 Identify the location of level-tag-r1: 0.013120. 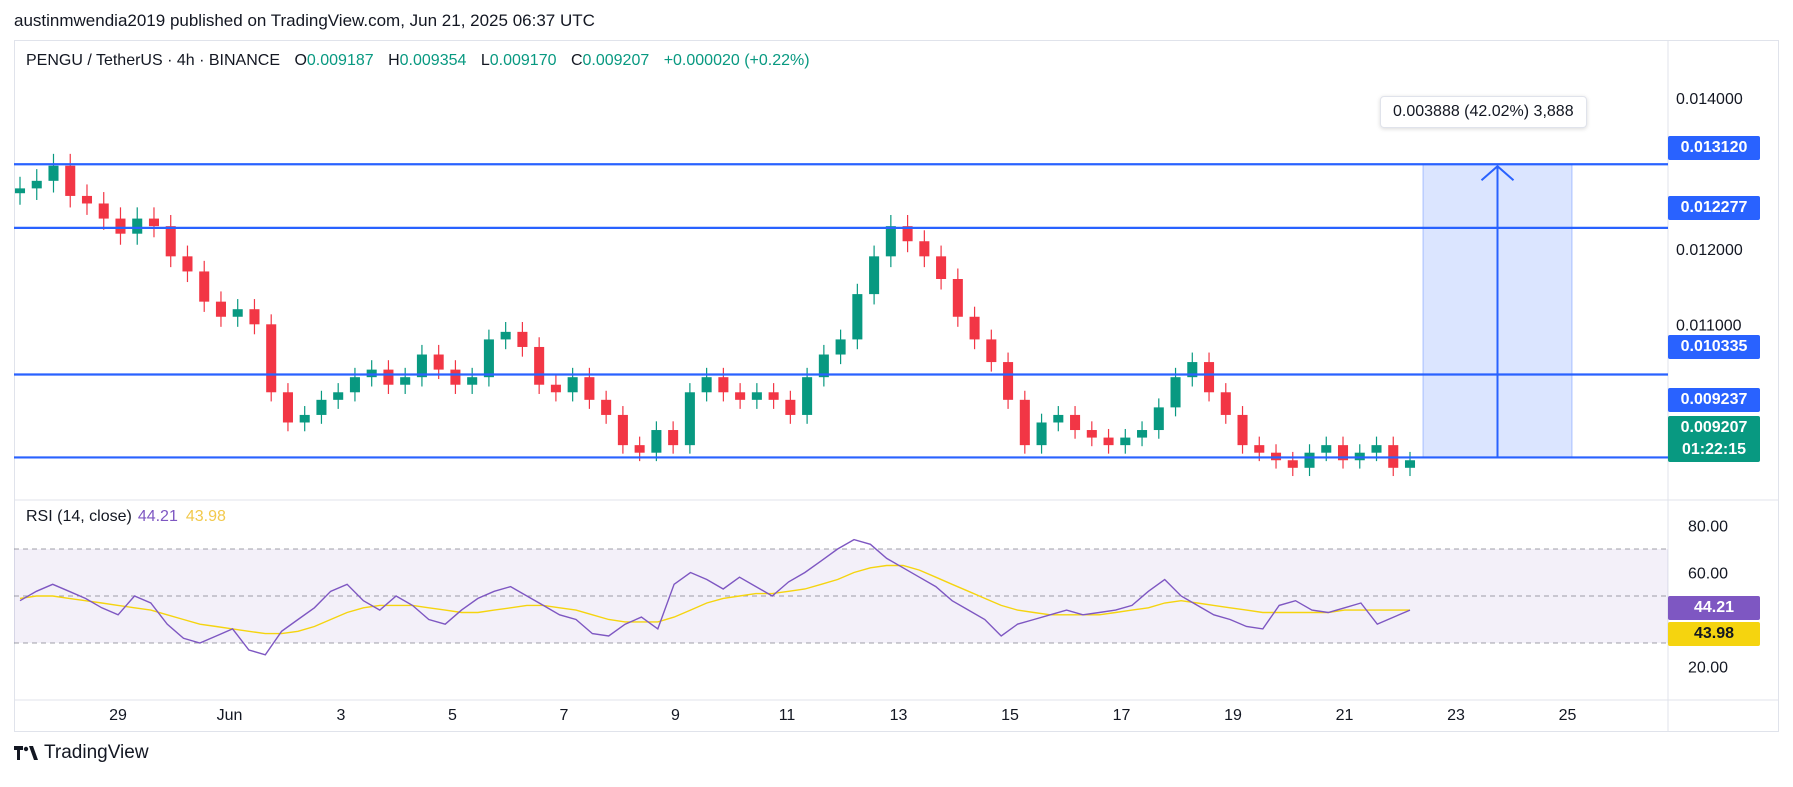
(1714, 148).